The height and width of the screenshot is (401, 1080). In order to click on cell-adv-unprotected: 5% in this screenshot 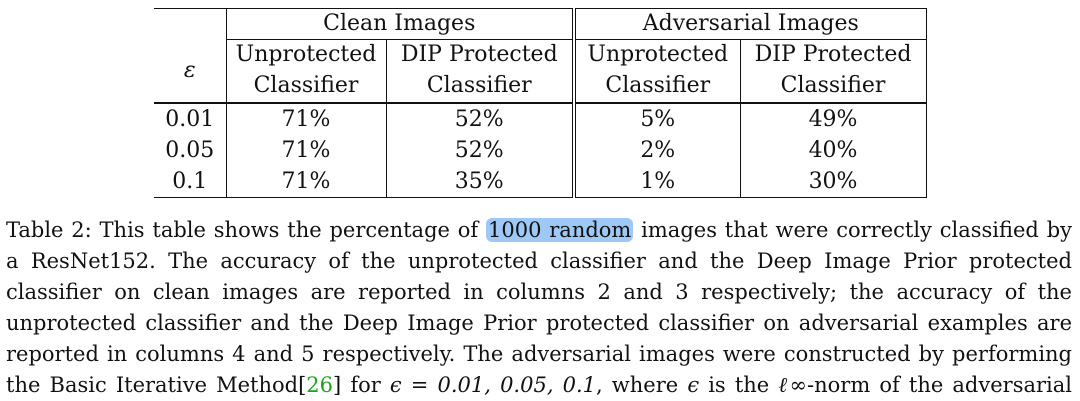, I will do `click(656, 119)`.